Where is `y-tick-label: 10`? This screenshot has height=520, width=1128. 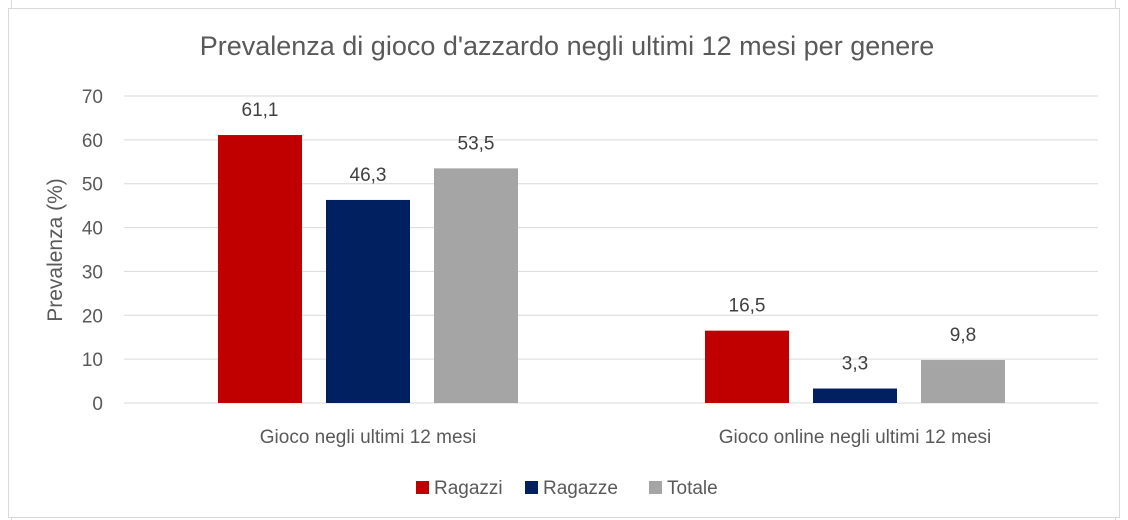
y-tick-label: 10 is located at coordinates (92, 360).